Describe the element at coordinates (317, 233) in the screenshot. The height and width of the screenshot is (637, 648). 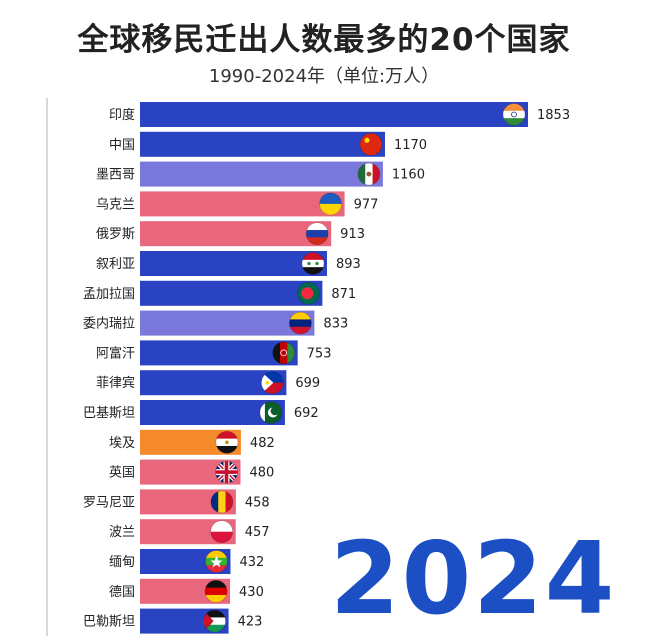
I see `russia-flag-icon` at that location.